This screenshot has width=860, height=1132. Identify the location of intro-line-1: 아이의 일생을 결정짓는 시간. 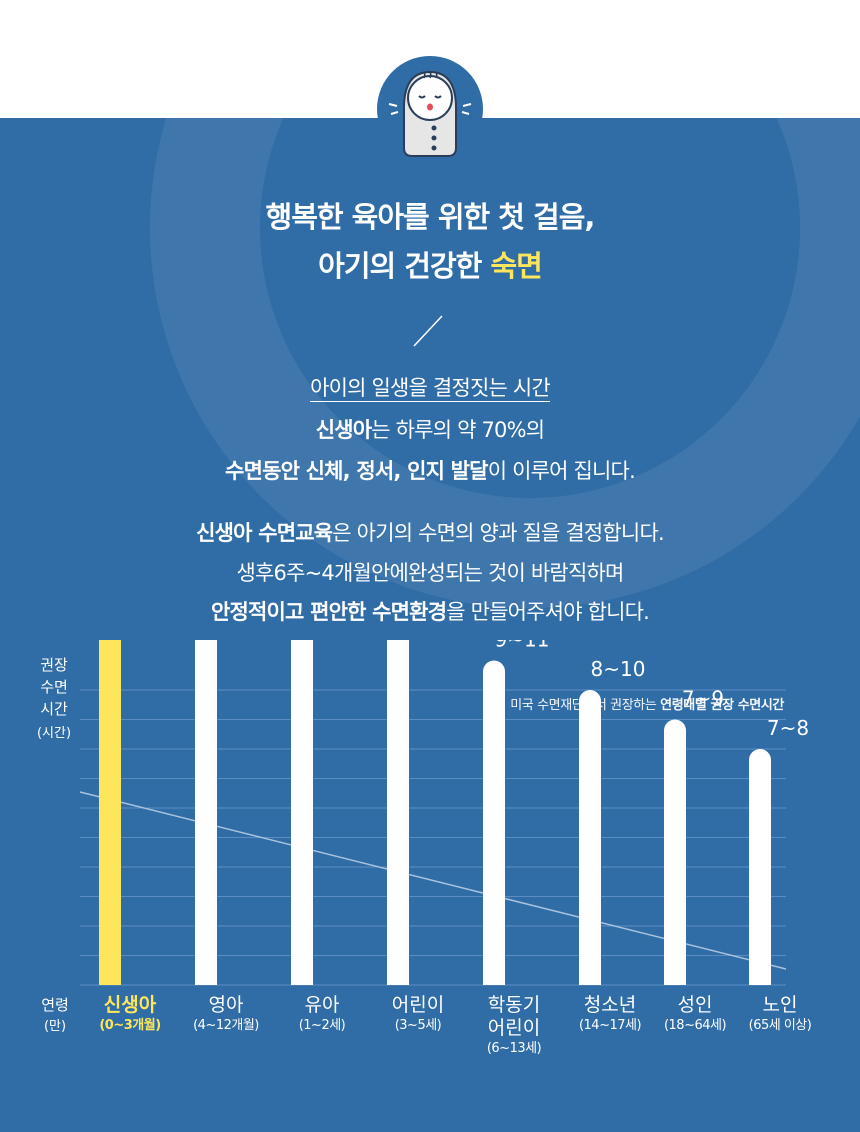
(430, 387).